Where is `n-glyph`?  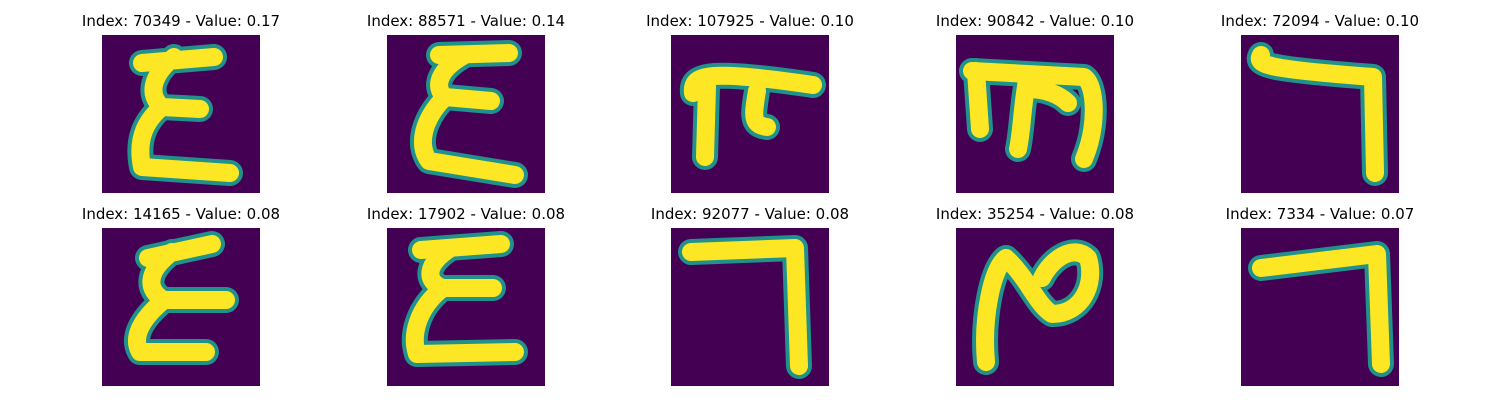 n-glyph is located at coordinates (1035, 307).